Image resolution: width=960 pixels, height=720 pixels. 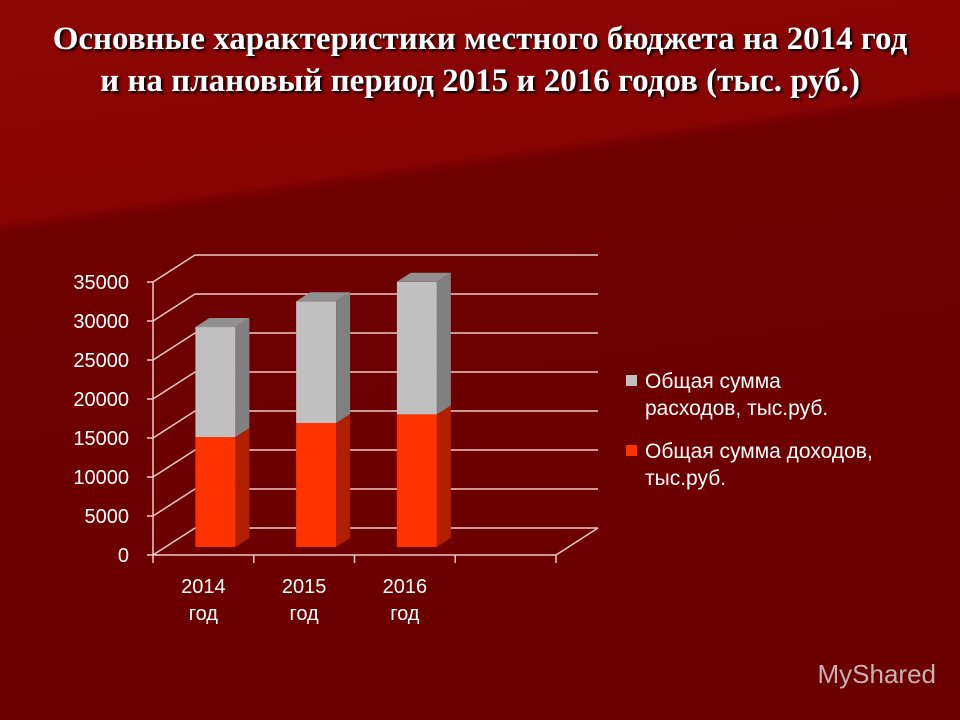 What do you see at coordinates (736, 408) in the screenshot?
I see `legend-label: расходов, тыс.руб.` at bounding box center [736, 408].